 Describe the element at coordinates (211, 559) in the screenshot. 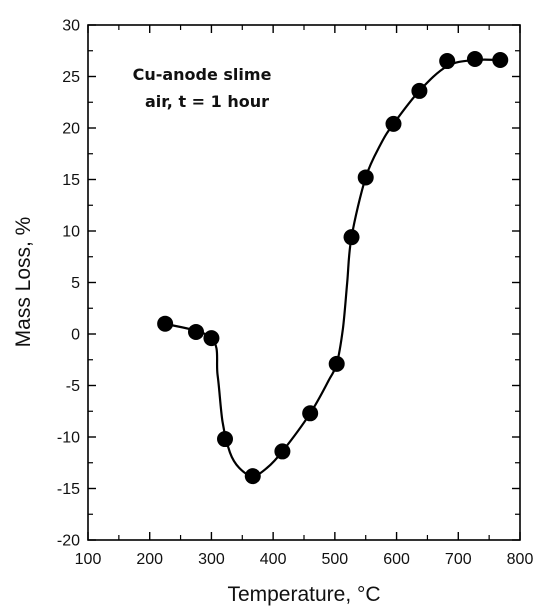

I see `x-tick-label: 300` at that location.